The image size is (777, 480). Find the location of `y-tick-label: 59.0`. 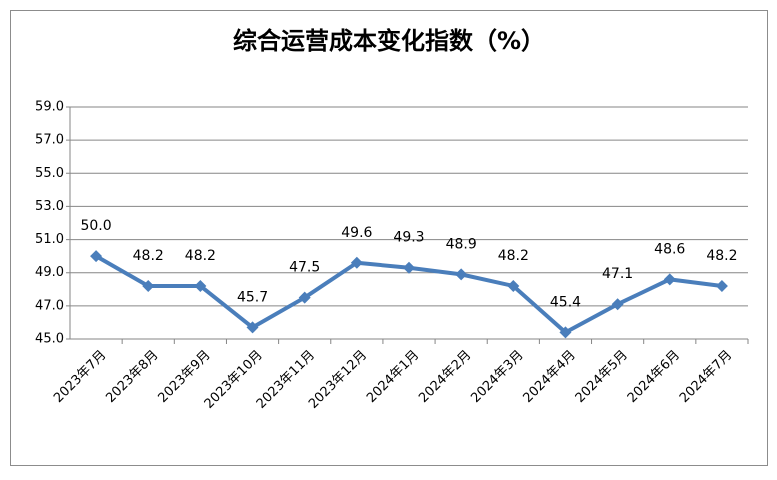

y-tick-label: 59.0 is located at coordinates (49, 107).